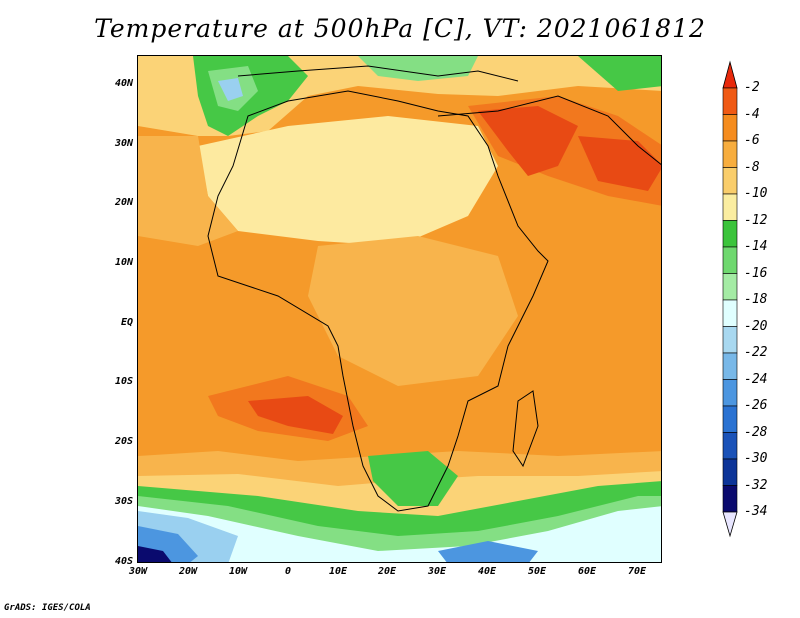 The height and width of the screenshot is (618, 800). Describe the element at coordinates (378, 73) in the screenshot. I see `europe-outline` at that location.